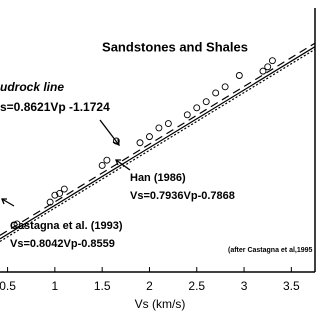 The width and height of the screenshot is (320, 320). What do you see at coordinates (175, 46) in the screenshot?
I see `chart-title: Sandstones and Shales` at bounding box center [175, 46].